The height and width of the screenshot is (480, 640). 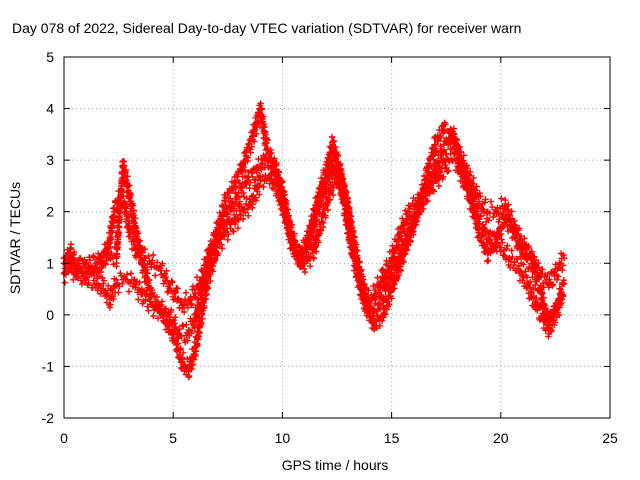 What do you see at coordinates (335, 465) in the screenshot?
I see `x-axis-title: GPS time / hours` at bounding box center [335, 465].